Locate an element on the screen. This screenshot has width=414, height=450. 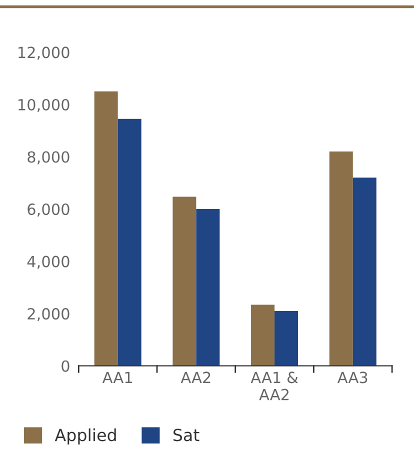
x-tick-label: AA1 is located at coordinates (117, 378).